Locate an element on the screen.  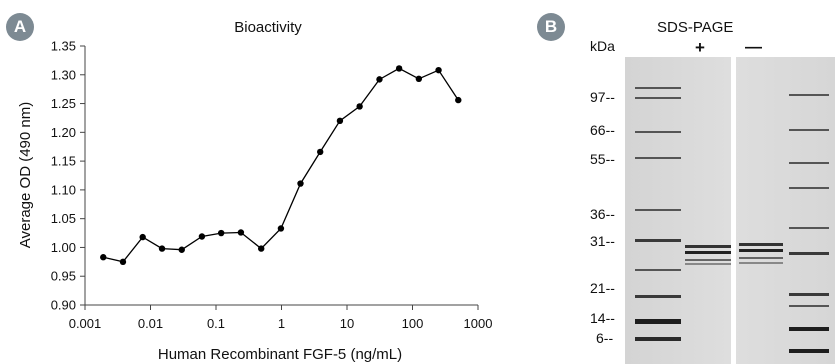
marker-label: 36-- is located at coordinates (602, 214).